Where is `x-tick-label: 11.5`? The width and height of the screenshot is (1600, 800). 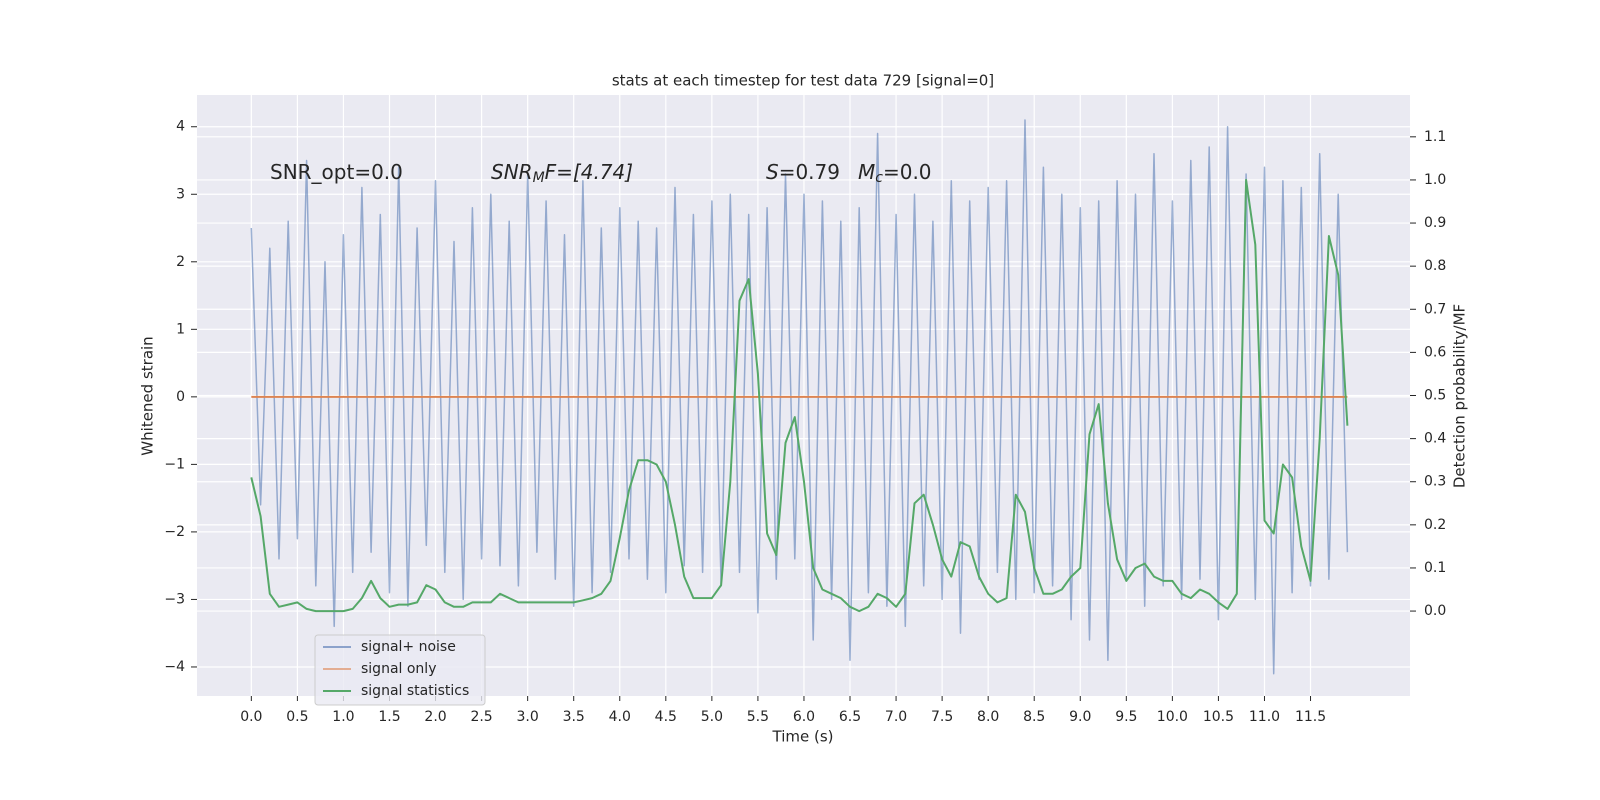 x-tick-label: 11.5 is located at coordinates (1310, 717).